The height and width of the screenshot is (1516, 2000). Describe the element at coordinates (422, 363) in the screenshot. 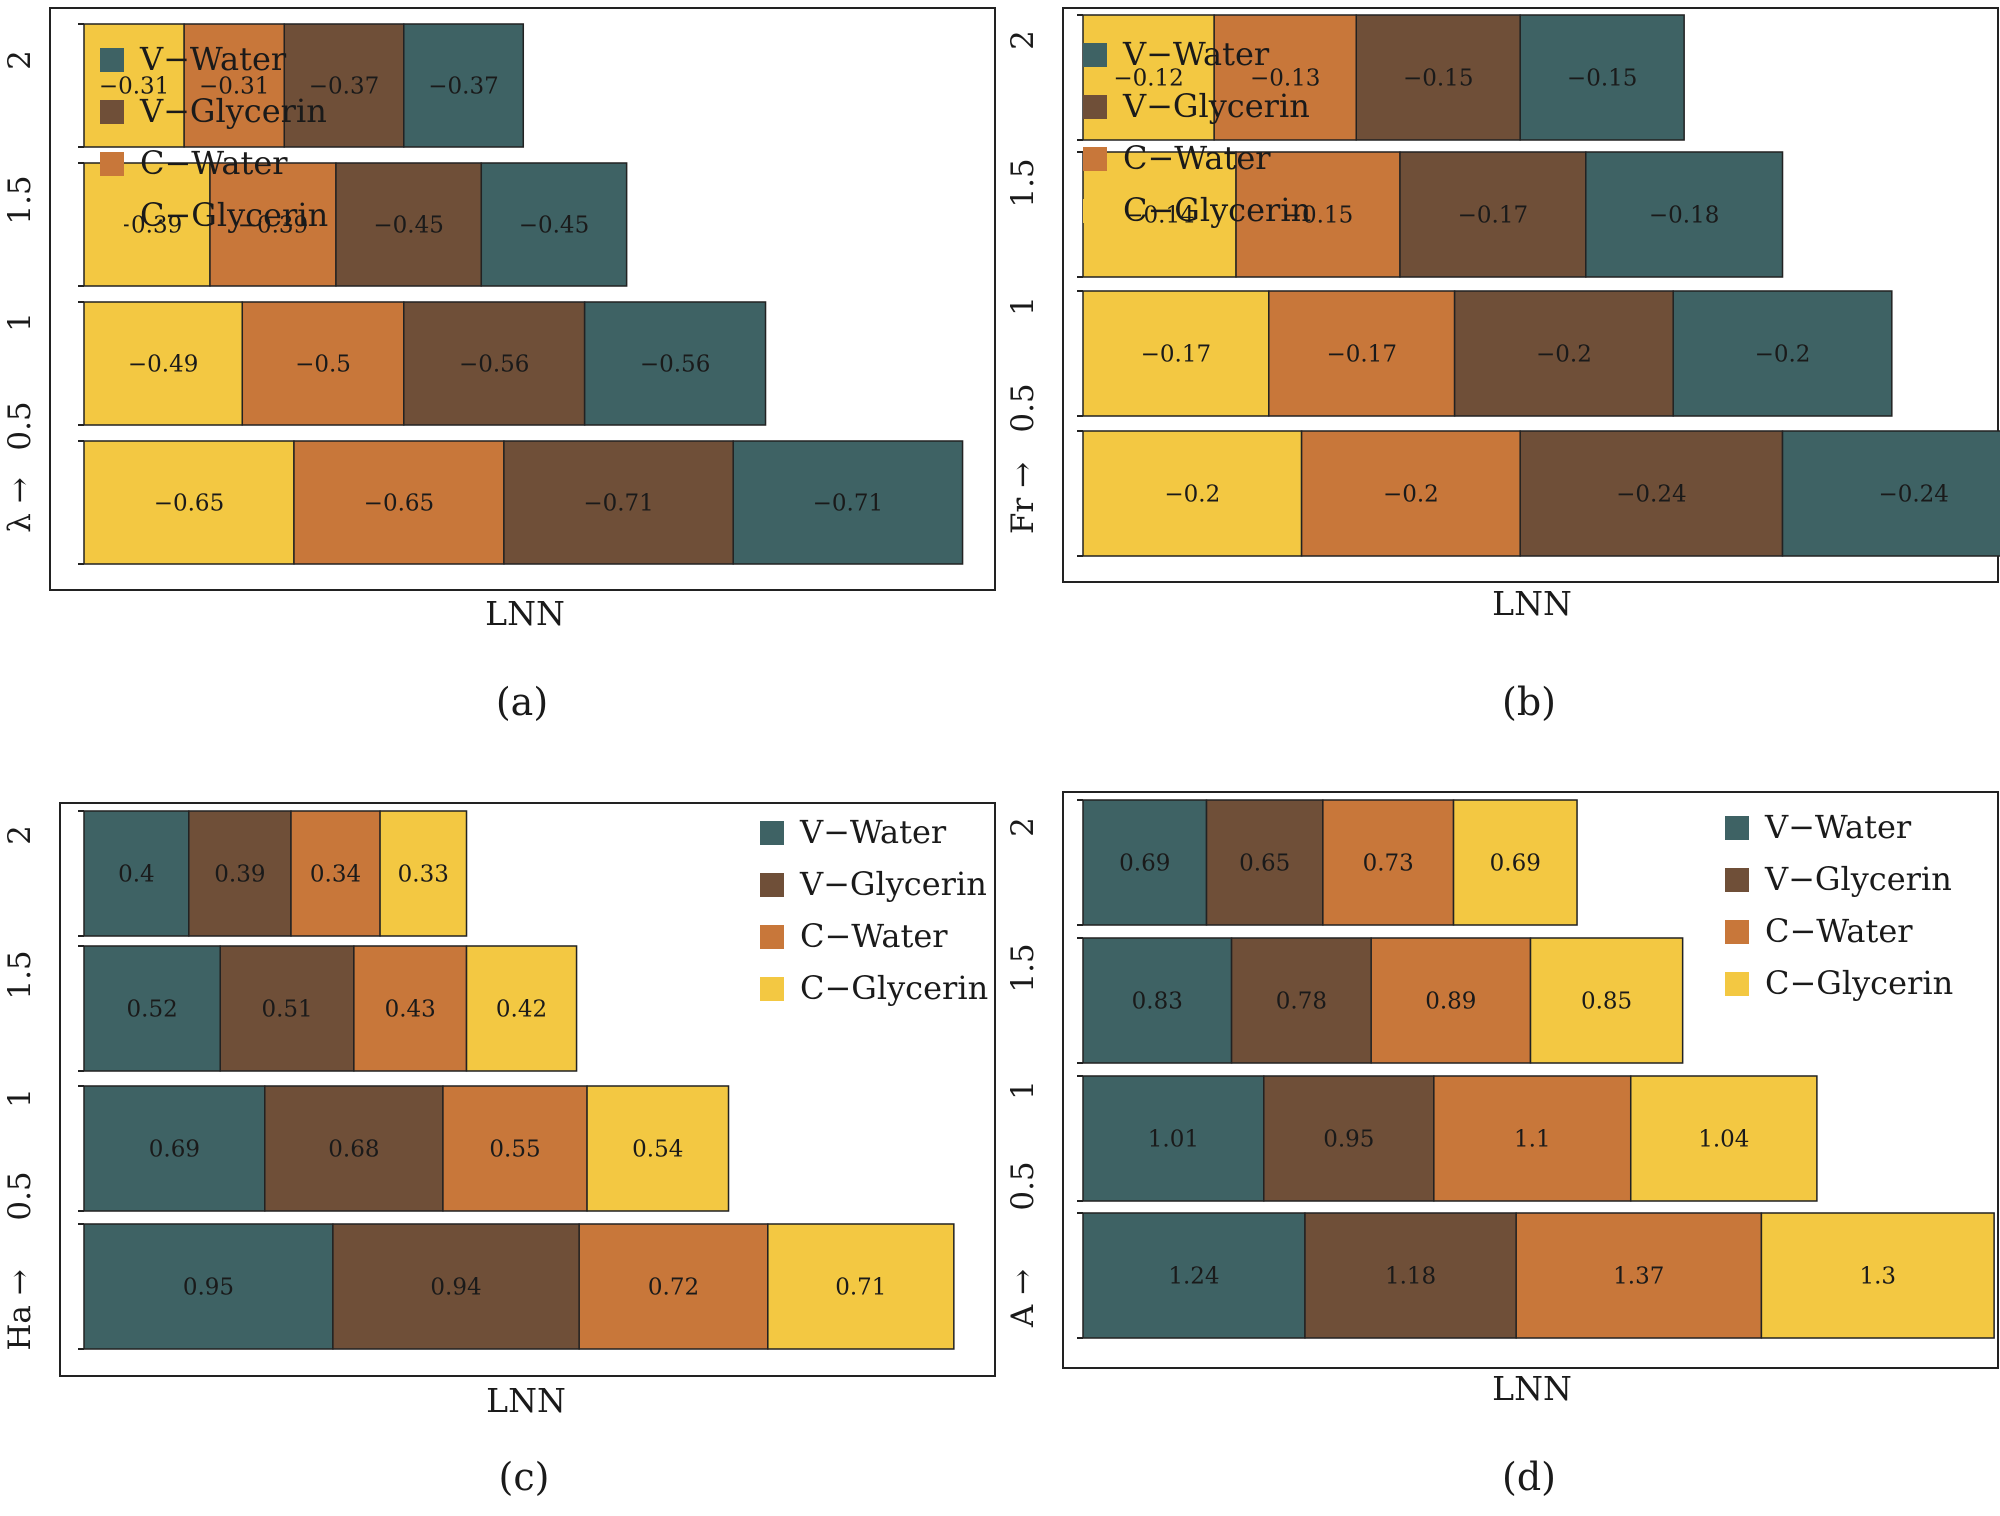

I see `bar-row-1: −0.49 −0.5 −0.56 −0.56` at that location.